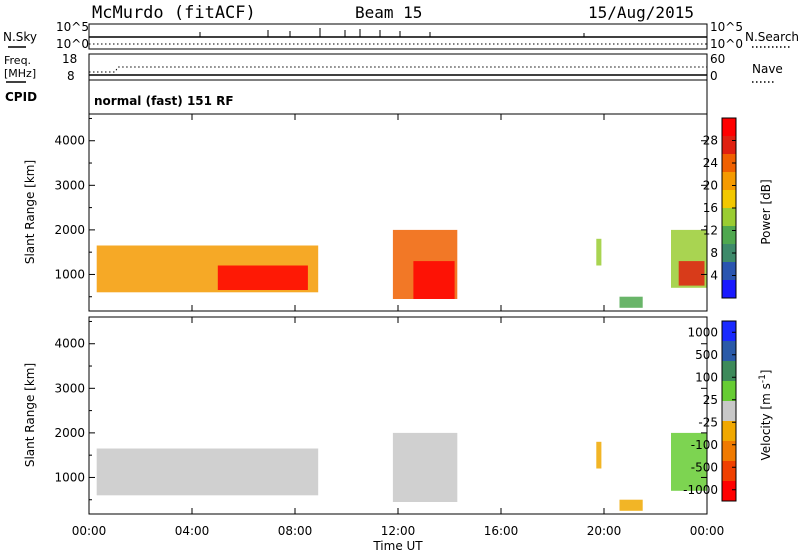 The width and height of the screenshot is (800, 554). I want to click on velocity-colorbar-tick-label: 1000, so click(702, 332).